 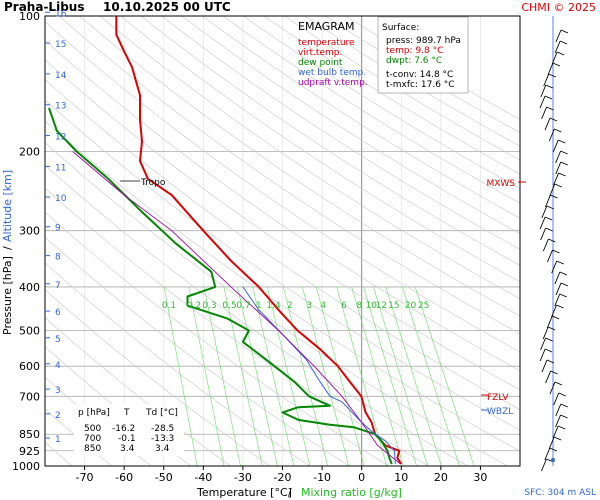 I want to click on legend-item: wet bulb temp., so click(x=332, y=73).